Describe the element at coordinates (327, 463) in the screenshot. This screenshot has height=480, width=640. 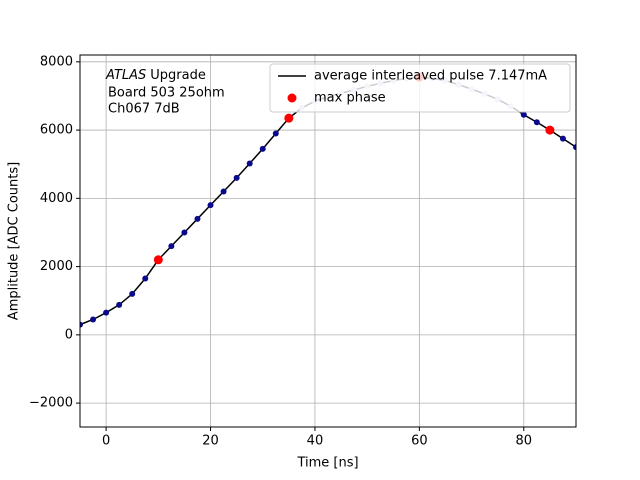
I see `x-axis-label: Time [ns]` at that location.